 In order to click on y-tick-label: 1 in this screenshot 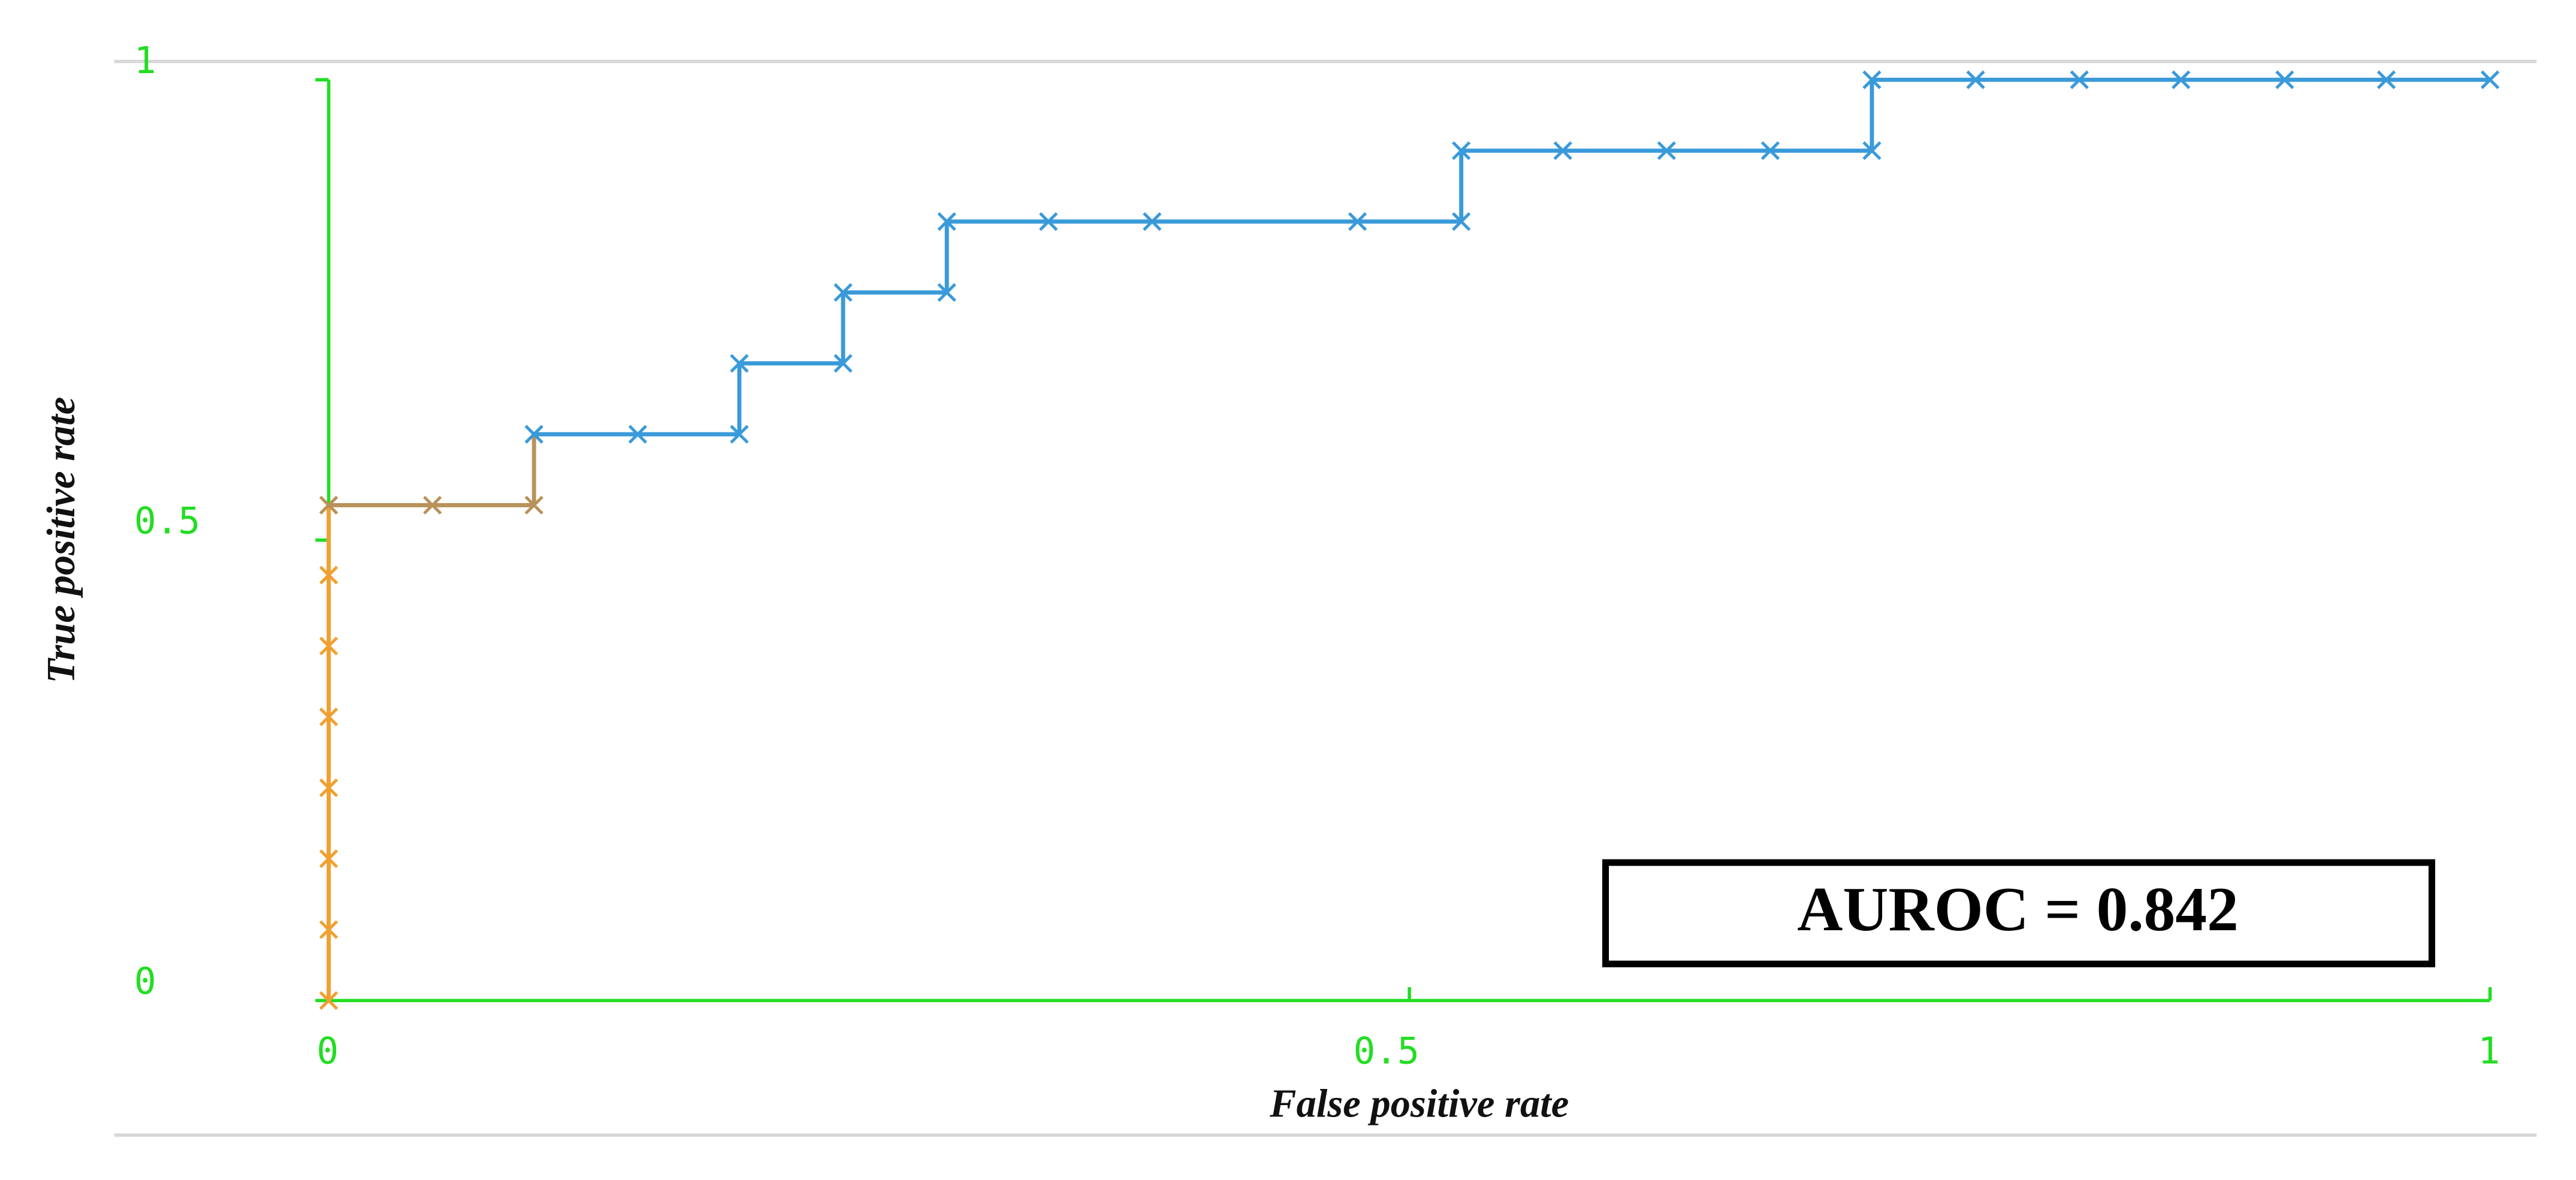, I will do `click(145, 61)`.